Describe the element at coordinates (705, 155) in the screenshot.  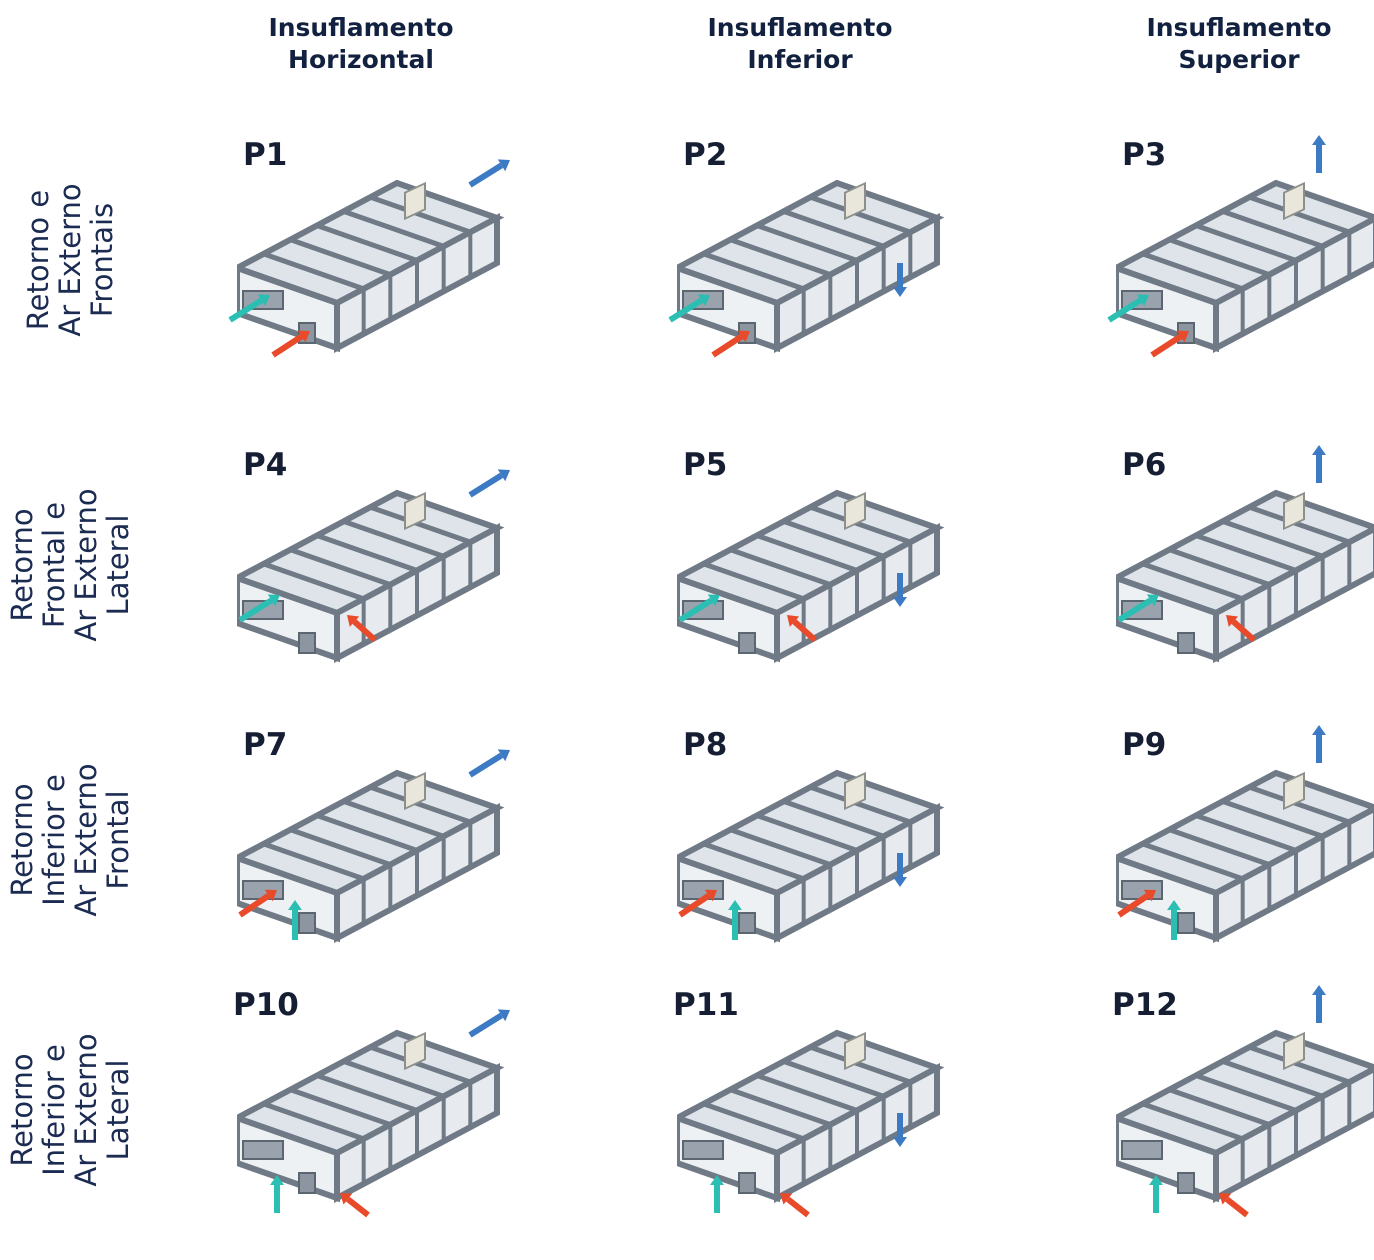
I see `configuration-label: P2` at that location.